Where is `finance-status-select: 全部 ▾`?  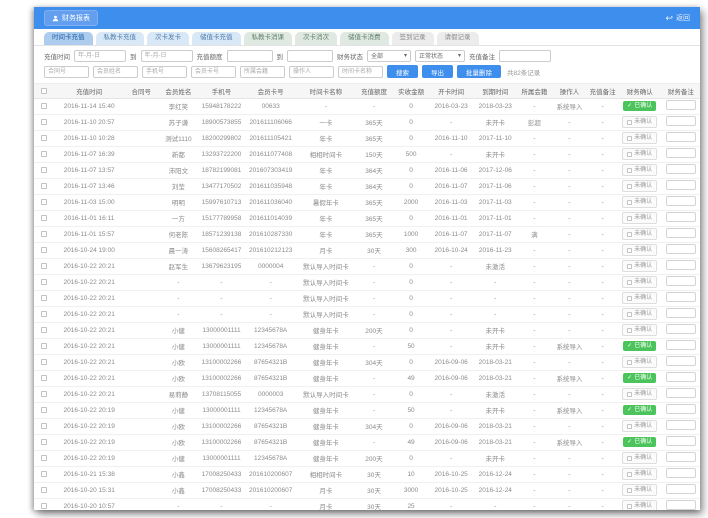 finance-status-select: 全部 ▾ is located at coordinates (389, 55).